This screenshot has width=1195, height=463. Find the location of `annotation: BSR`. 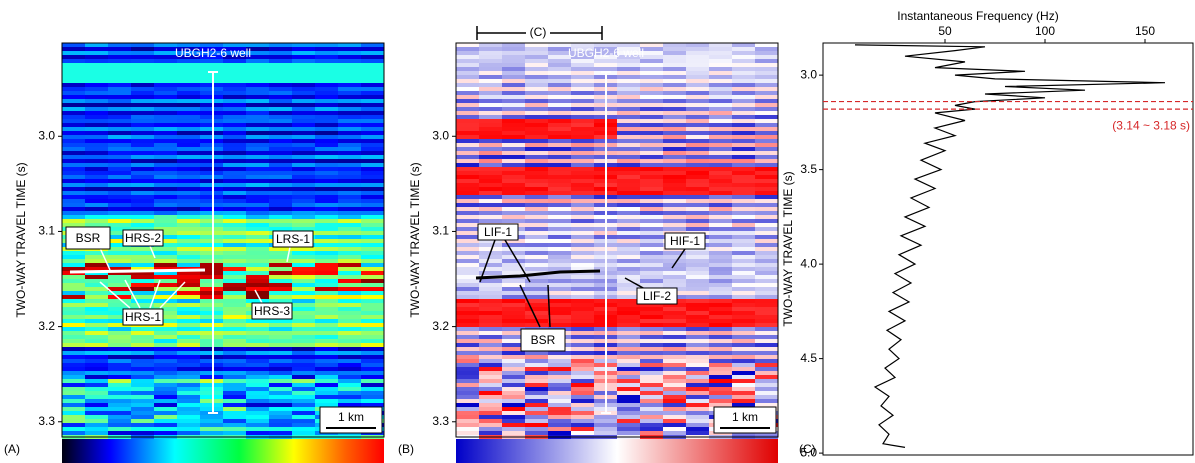

annotation: BSR is located at coordinates (88, 238).